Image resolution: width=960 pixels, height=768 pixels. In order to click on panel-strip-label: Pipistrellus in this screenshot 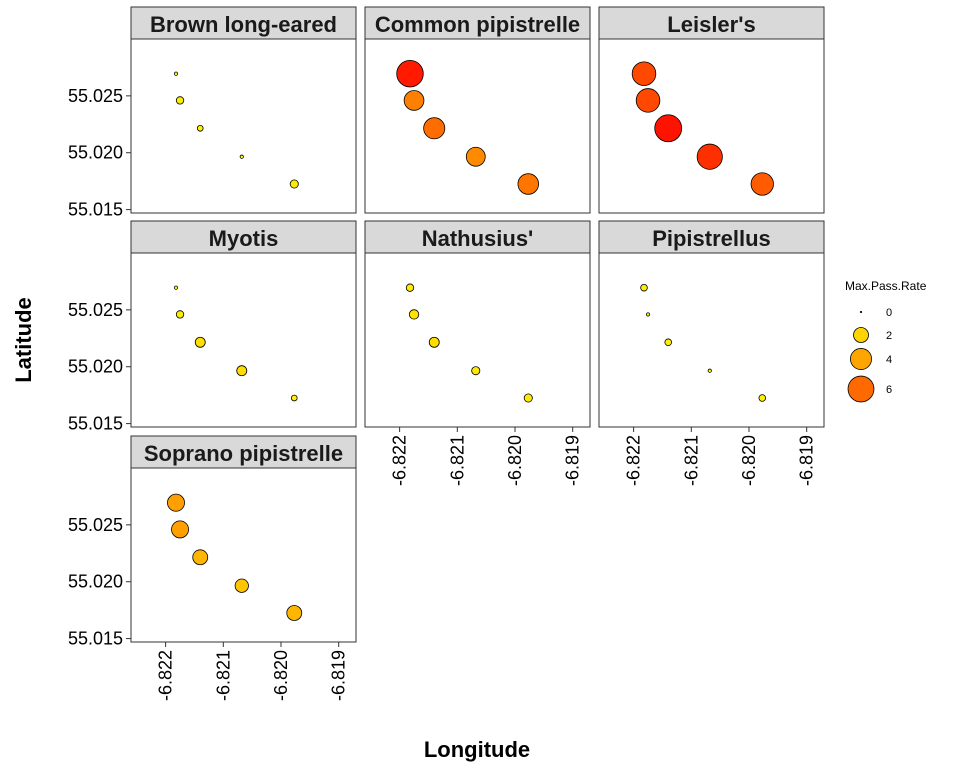, I will do `click(711, 238)`.